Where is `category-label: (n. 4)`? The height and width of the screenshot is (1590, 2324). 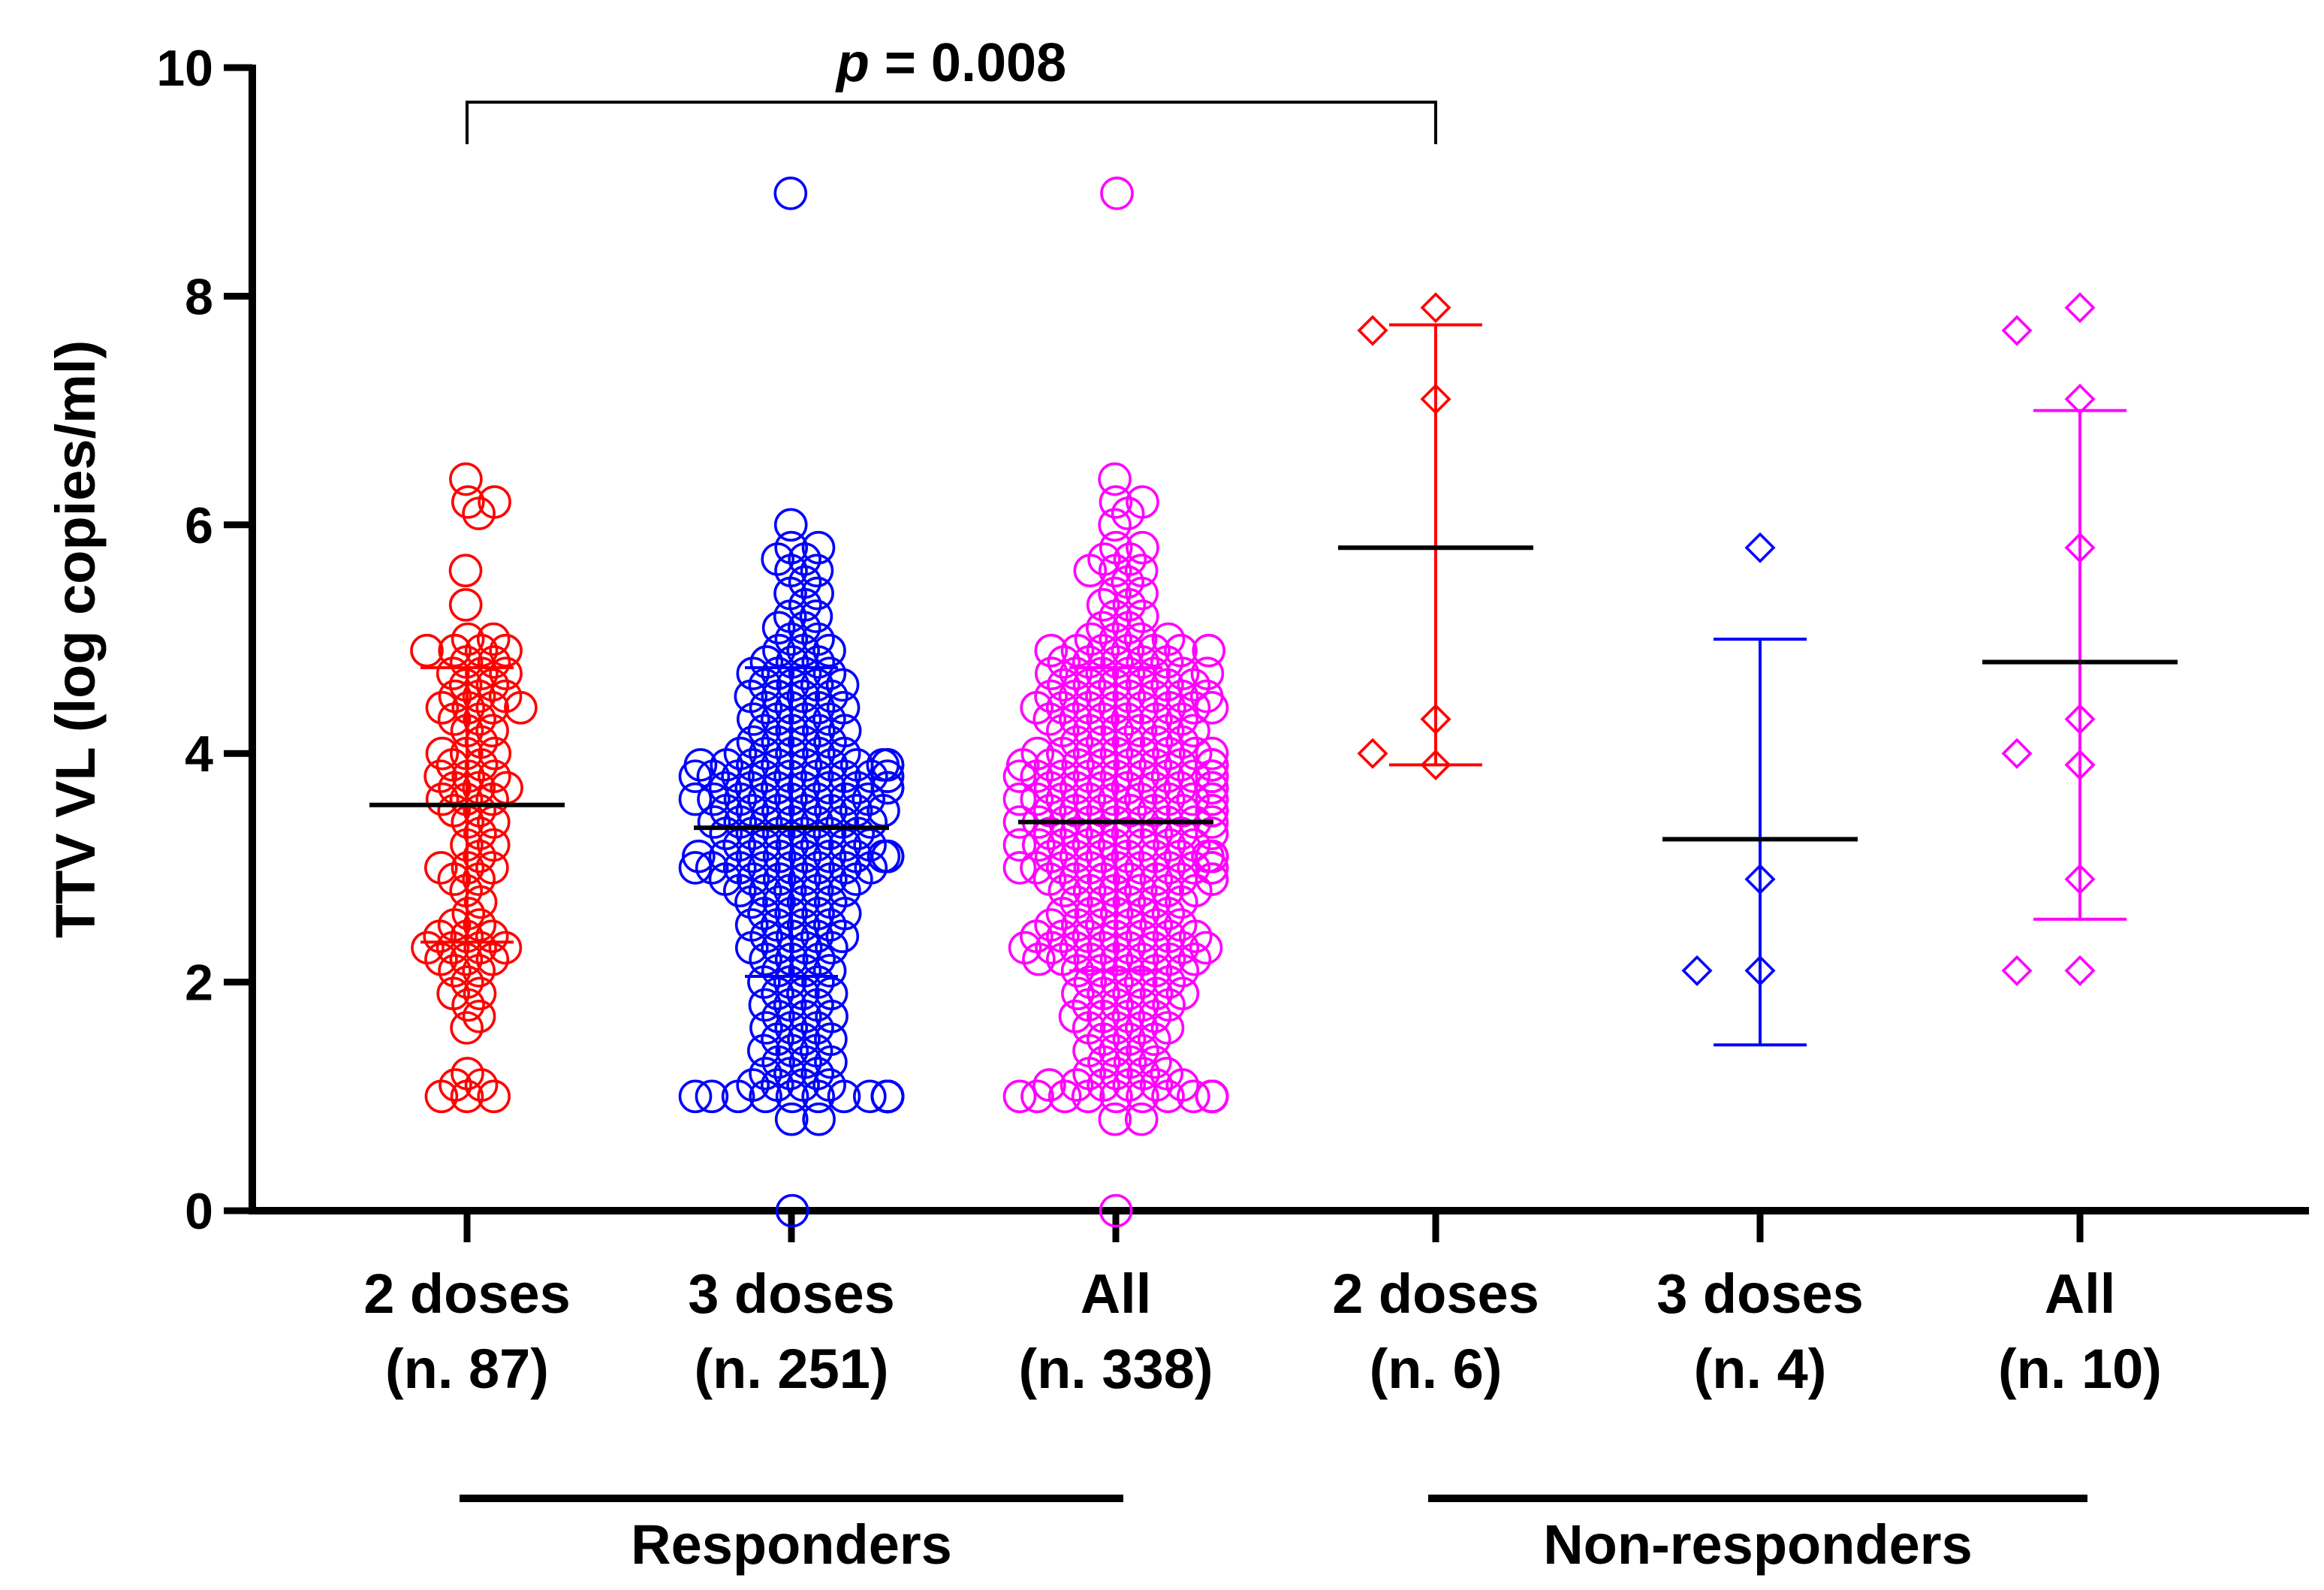 category-label: (n. 4) is located at coordinates (1760, 1369).